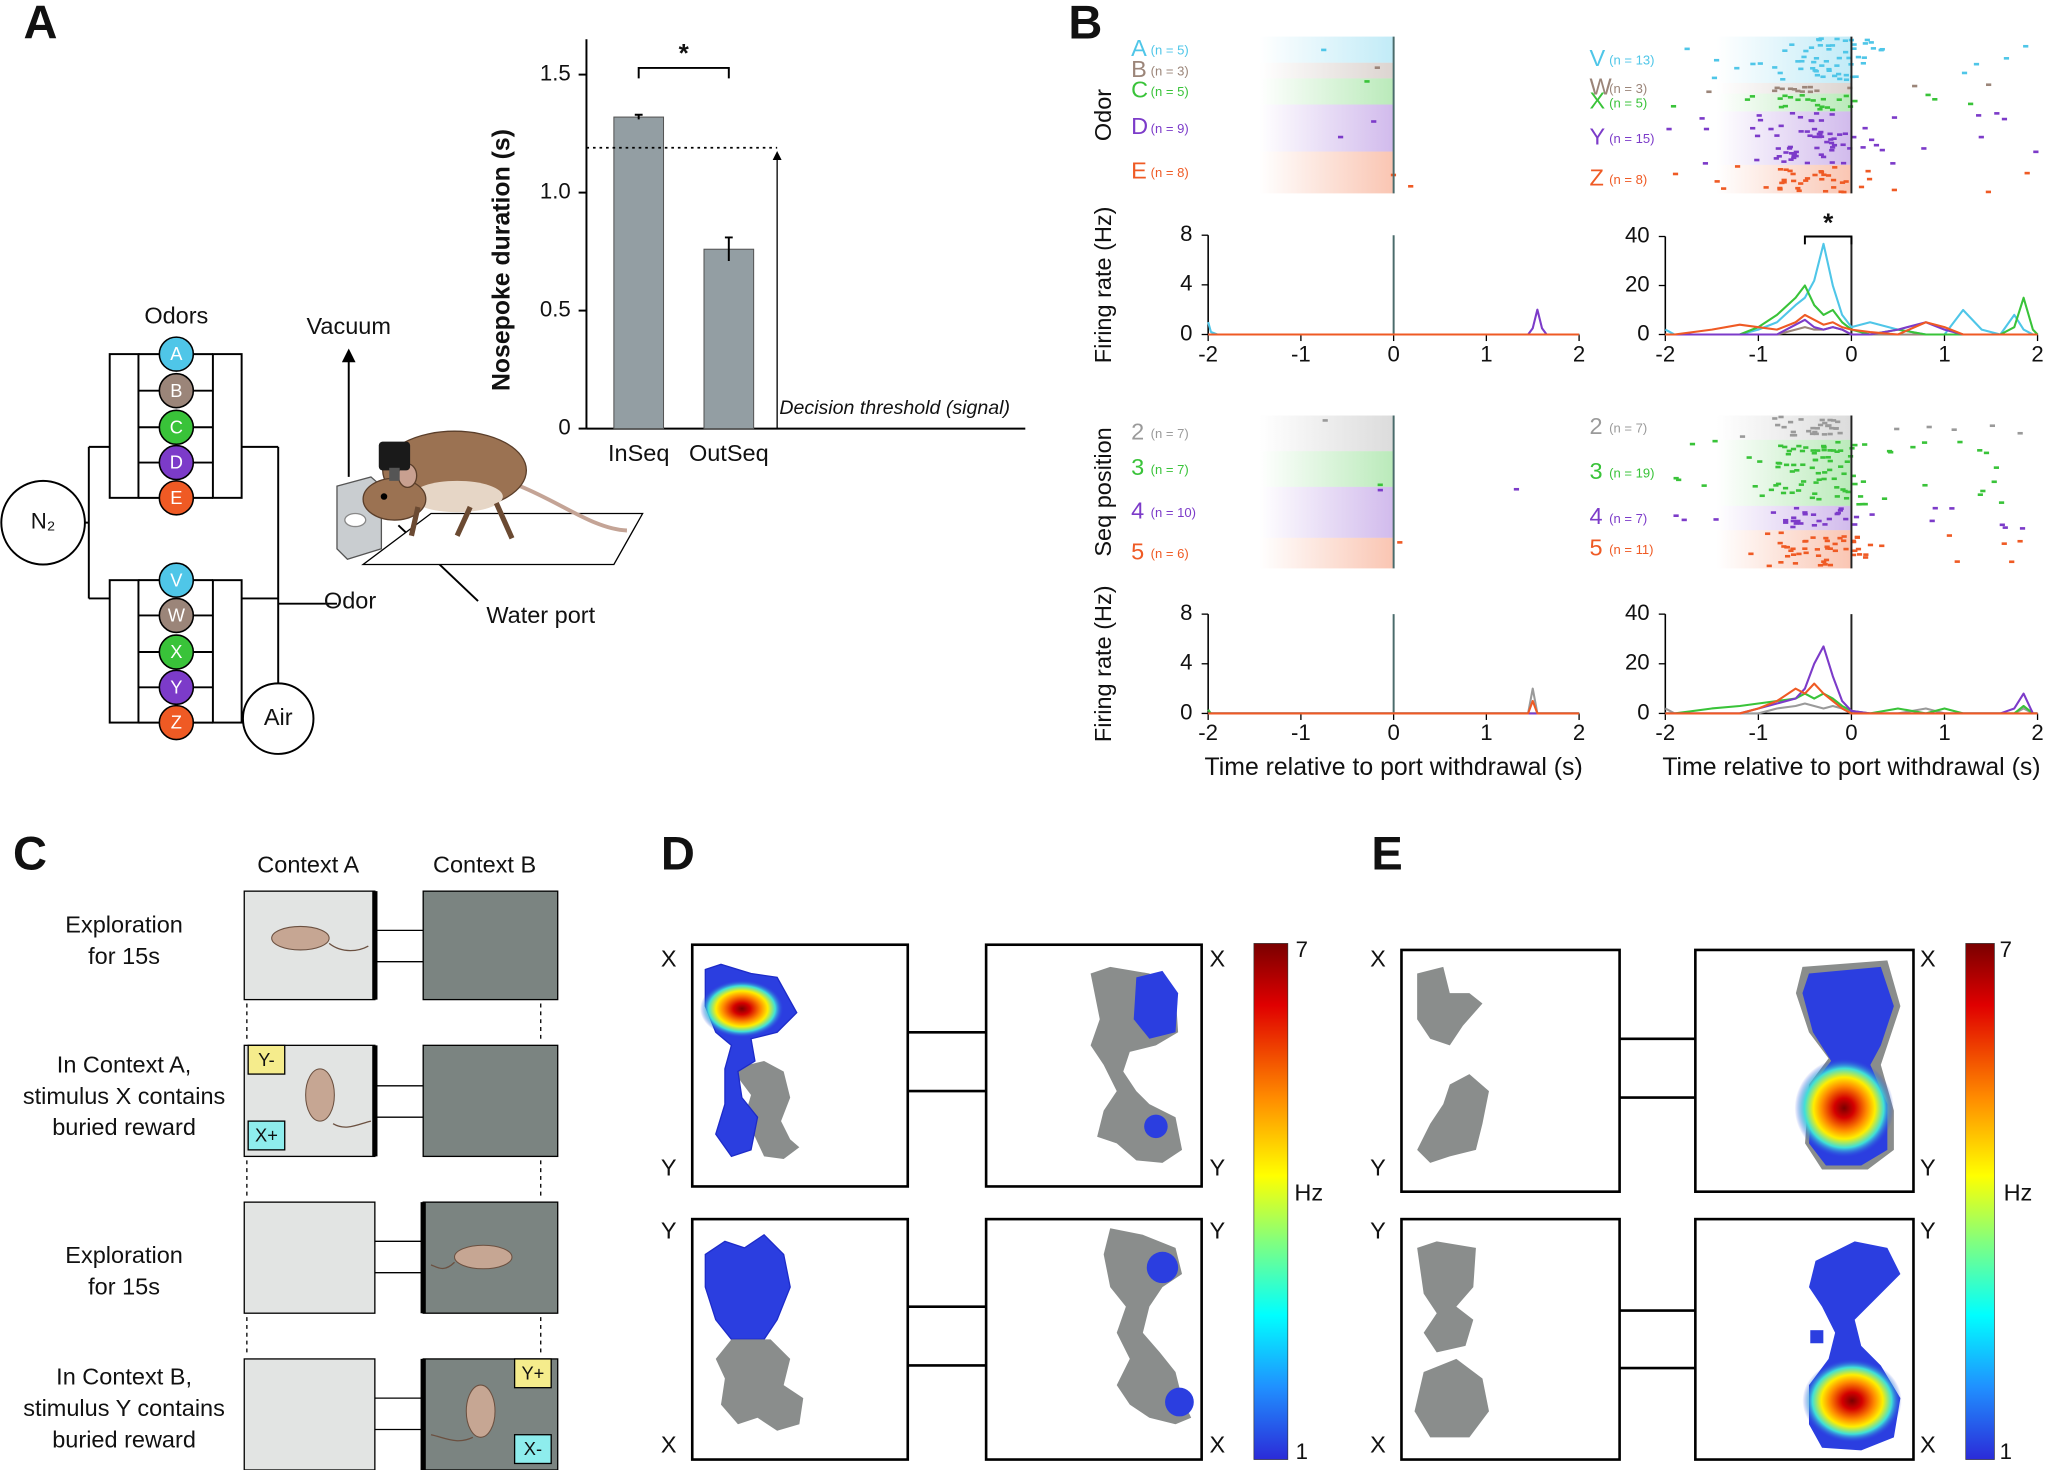 Image resolution: width=2048 pixels, height=1470 pixels. What do you see at coordinates (1137, 432) in the screenshot?
I see `raster-row-label: 2` at bounding box center [1137, 432].